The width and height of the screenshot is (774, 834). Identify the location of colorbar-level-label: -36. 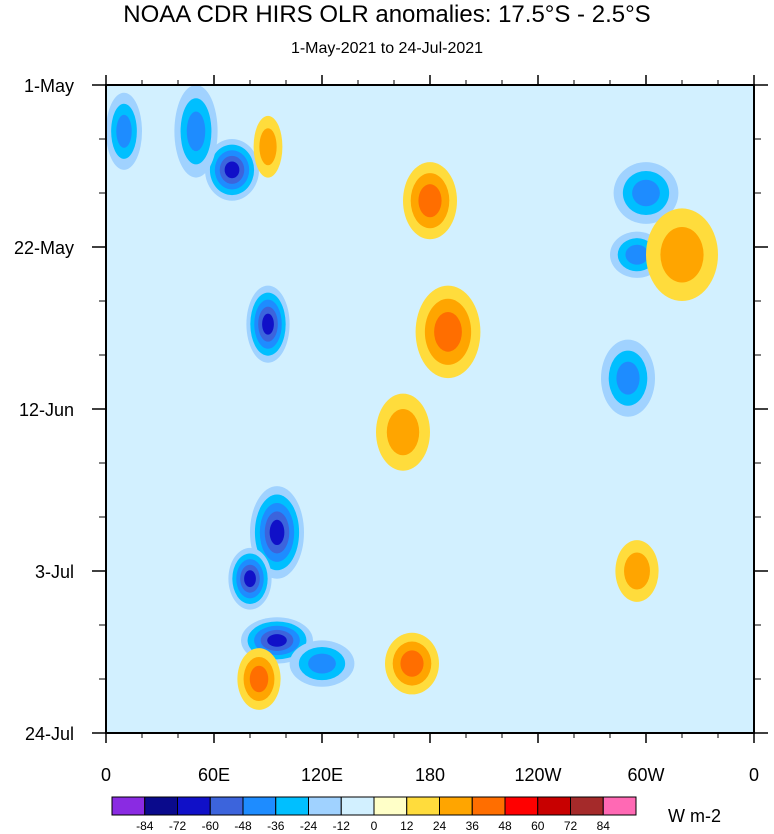
(276, 826).